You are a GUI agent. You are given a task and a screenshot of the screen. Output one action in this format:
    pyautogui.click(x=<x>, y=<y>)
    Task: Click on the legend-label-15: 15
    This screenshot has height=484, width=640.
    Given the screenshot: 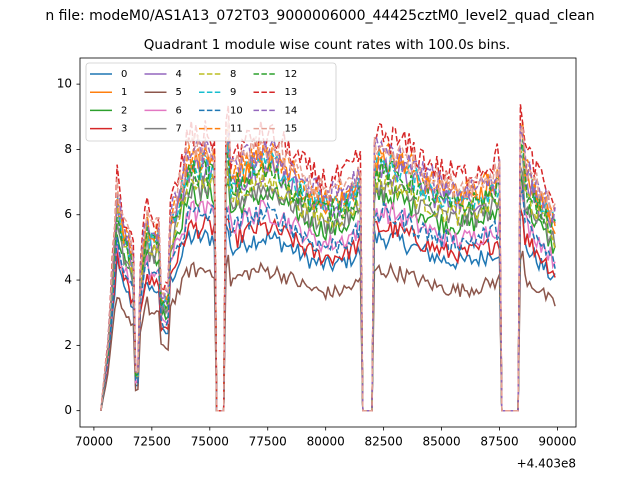 What is the action you would take?
    pyautogui.click(x=291, y=129)
    